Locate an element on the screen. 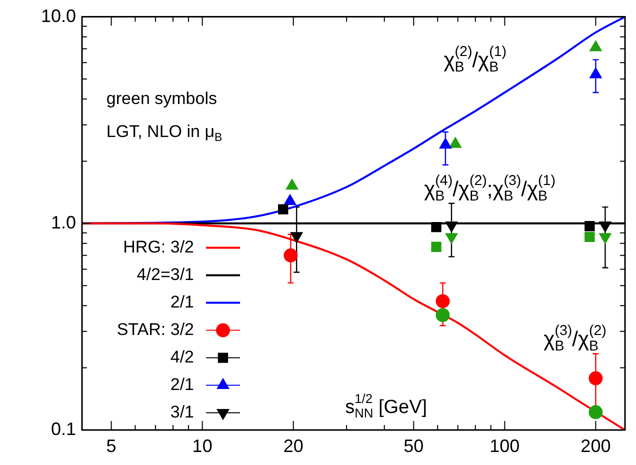  legend-label: HRG: 3/2 is located at coordinates (158, 246).